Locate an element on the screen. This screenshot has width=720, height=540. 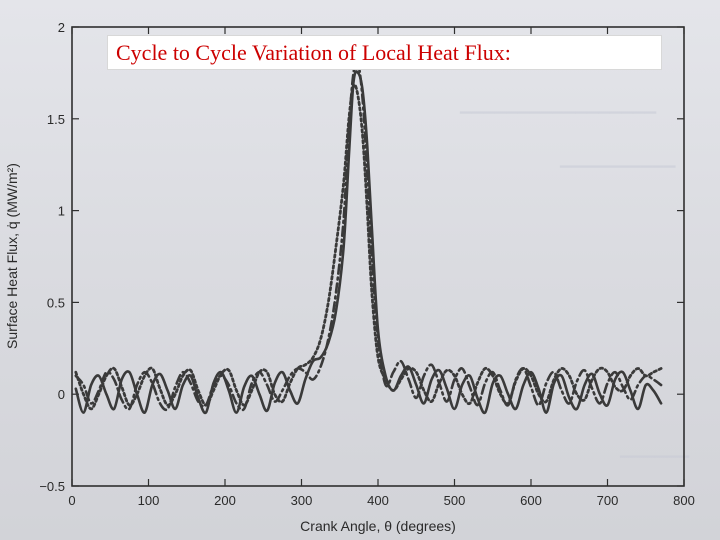
bleed-through-text: ▁▁▁▁▁▁▁▁▁▁ is located at coordinates (618, 160).